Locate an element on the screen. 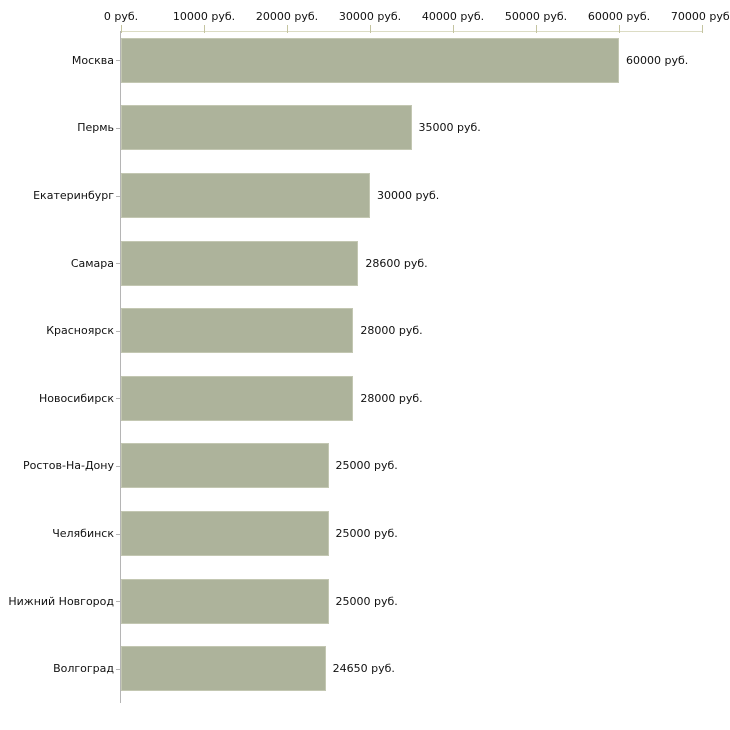  category-label: Новосибирск is located at coordinates (76, 398).